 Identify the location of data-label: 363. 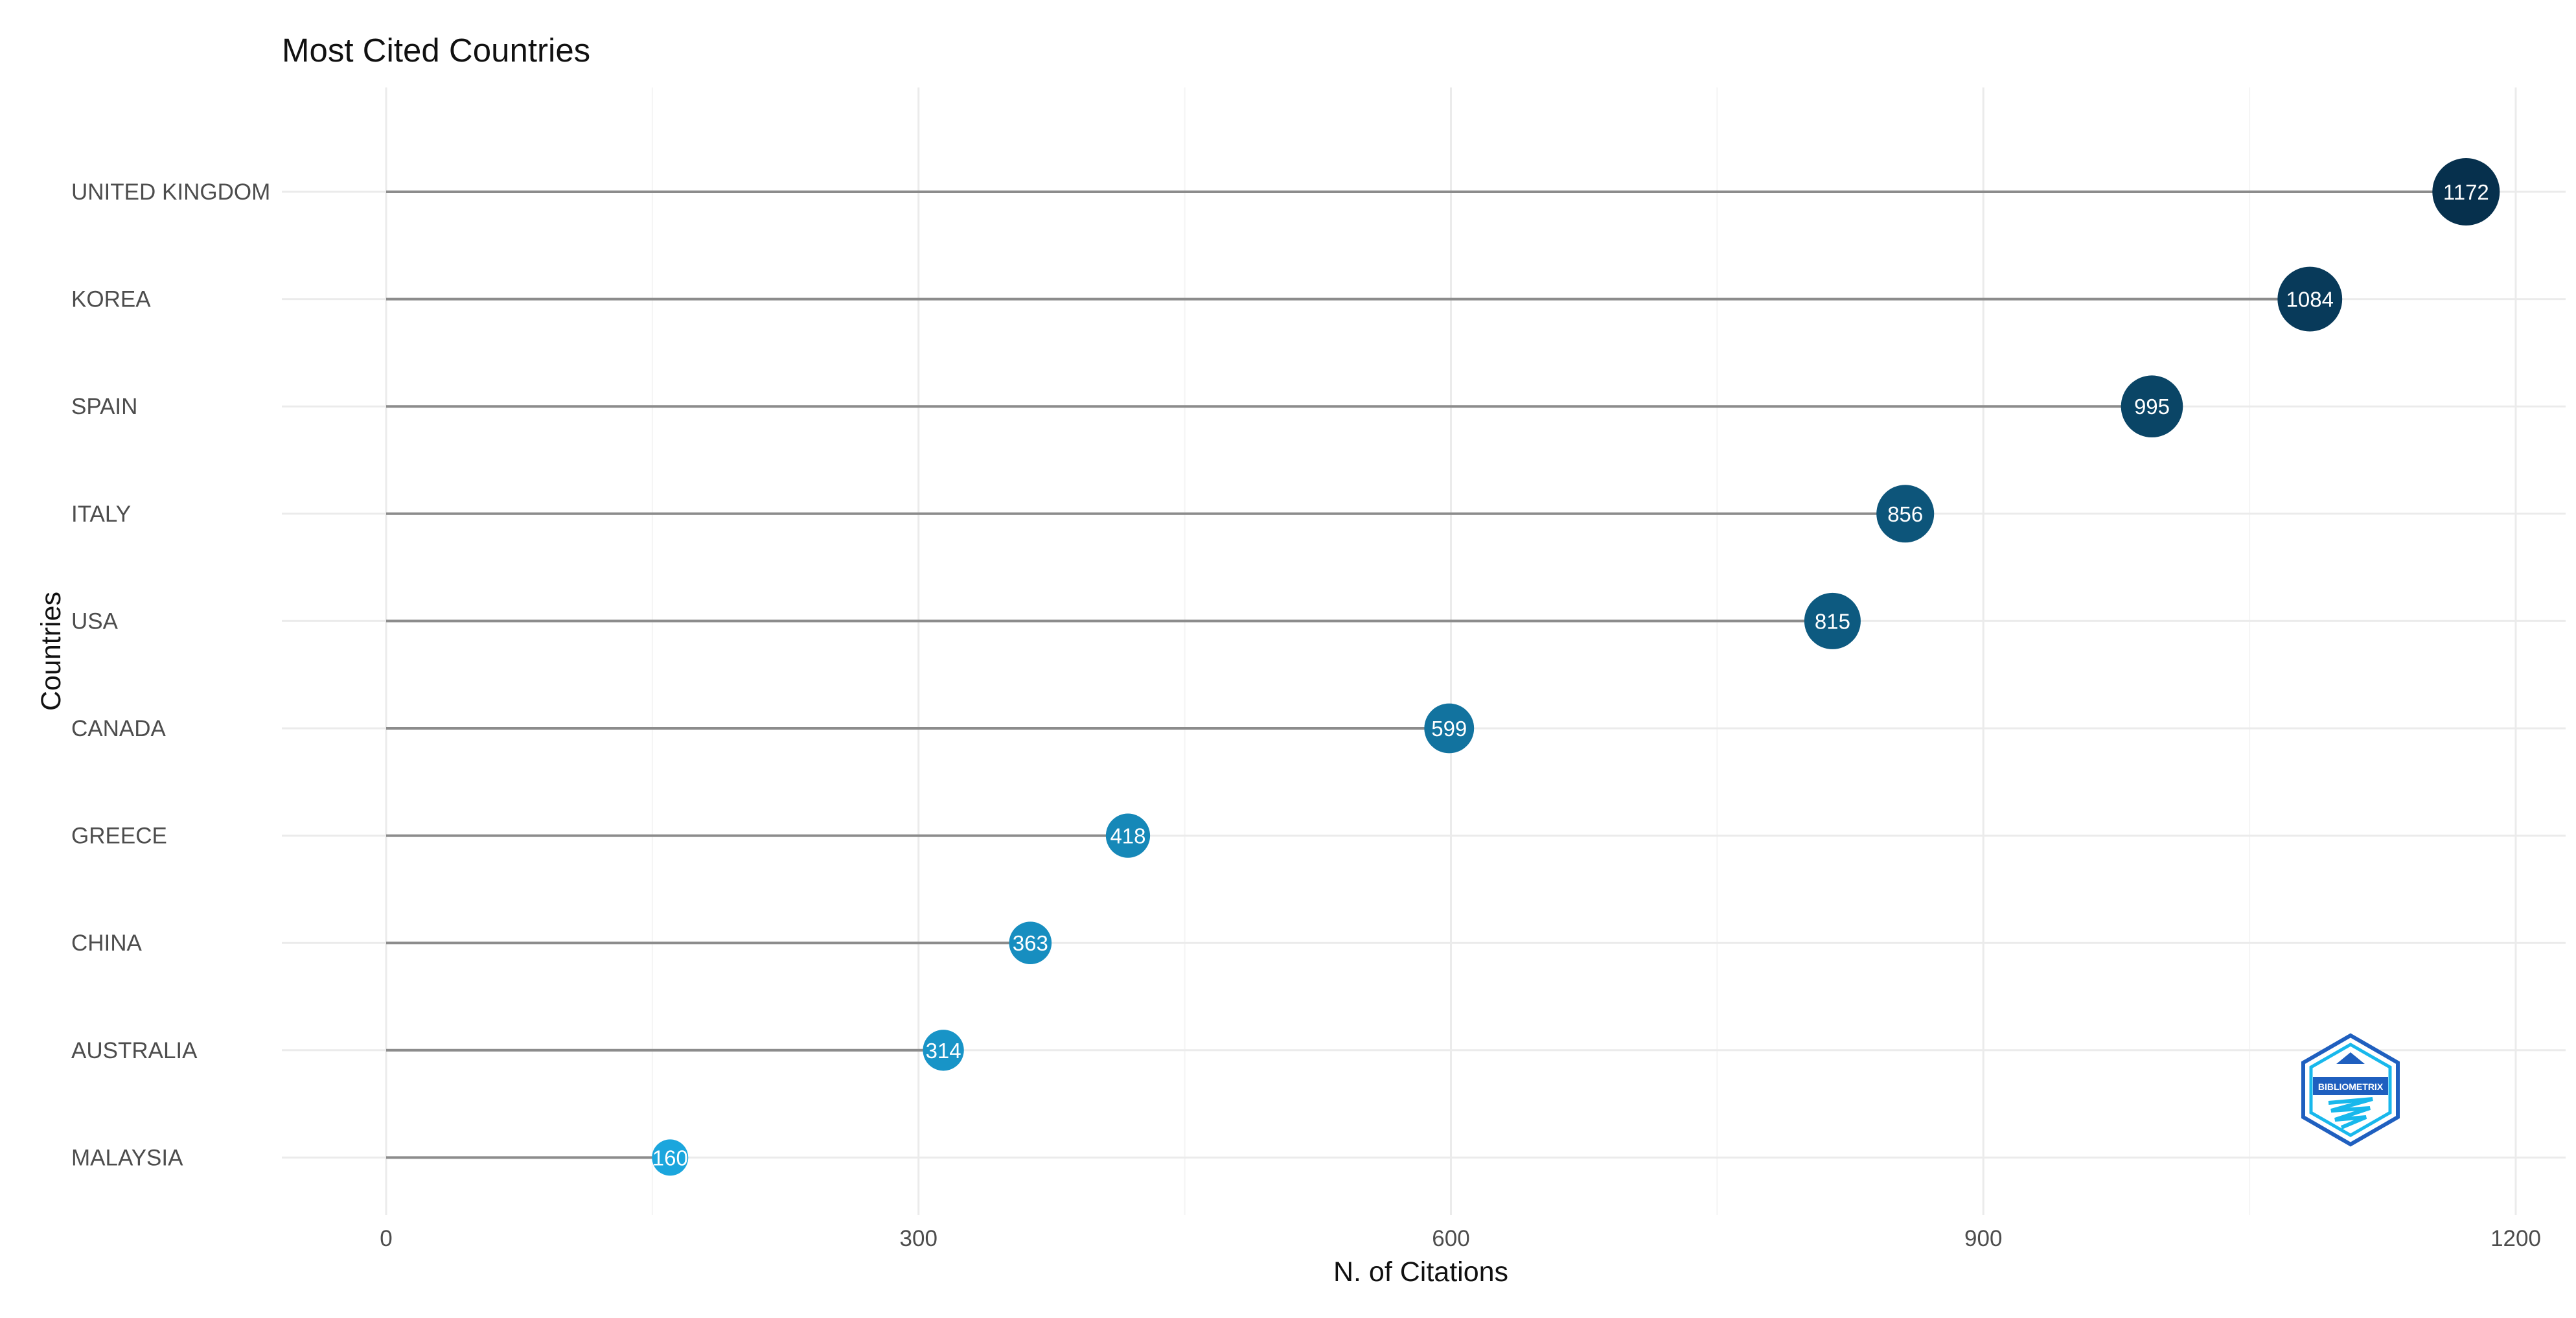
(1030, 943).